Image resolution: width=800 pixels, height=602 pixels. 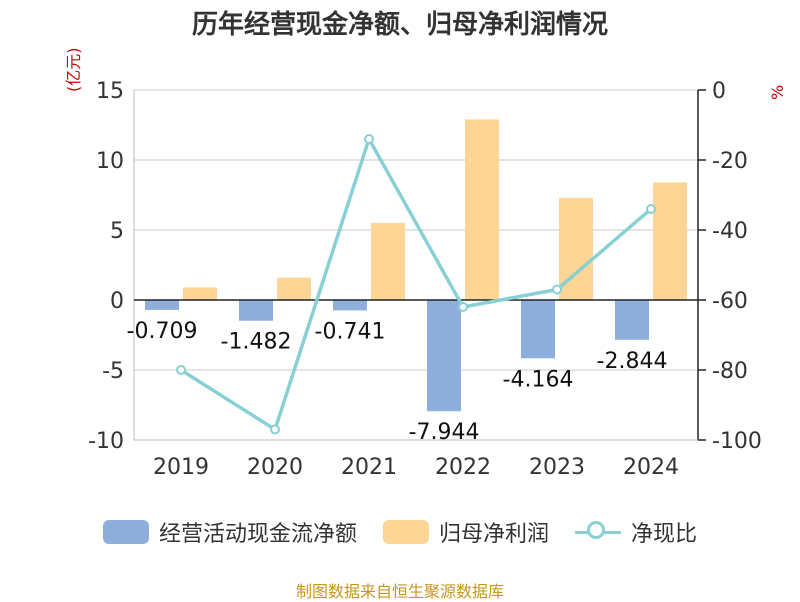 I want to click on cashflow-bar-2021, so click(x=350, y=305).